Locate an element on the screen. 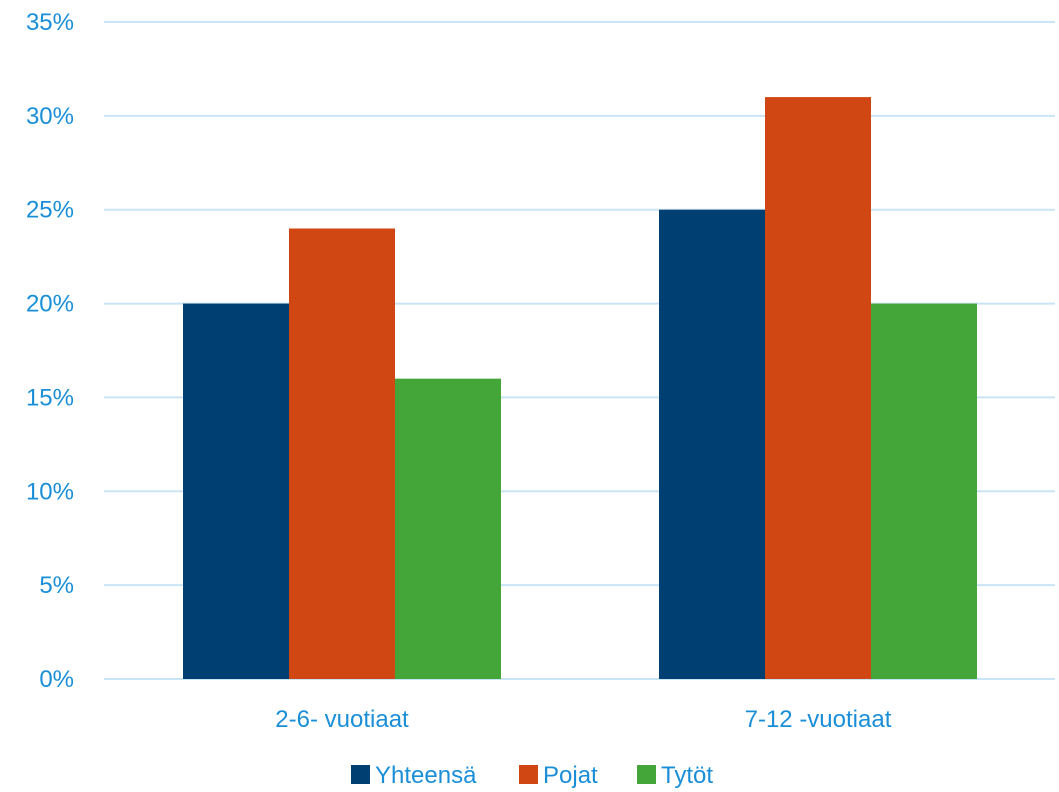  y-tick-label: 20% is located at coordinates (50, 304).